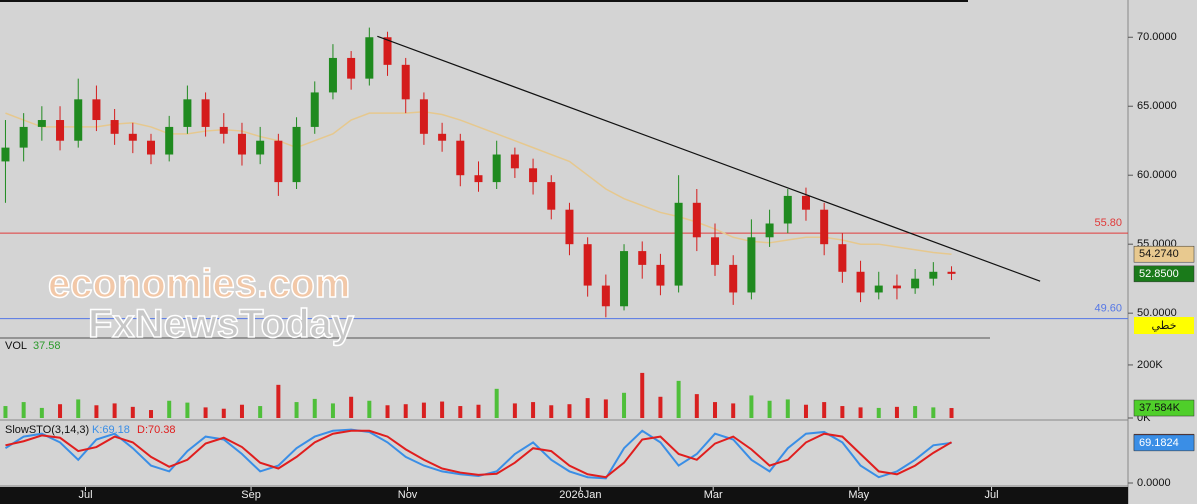  I want to click on y-tick-label: 70.0000, so click(1157, 37).